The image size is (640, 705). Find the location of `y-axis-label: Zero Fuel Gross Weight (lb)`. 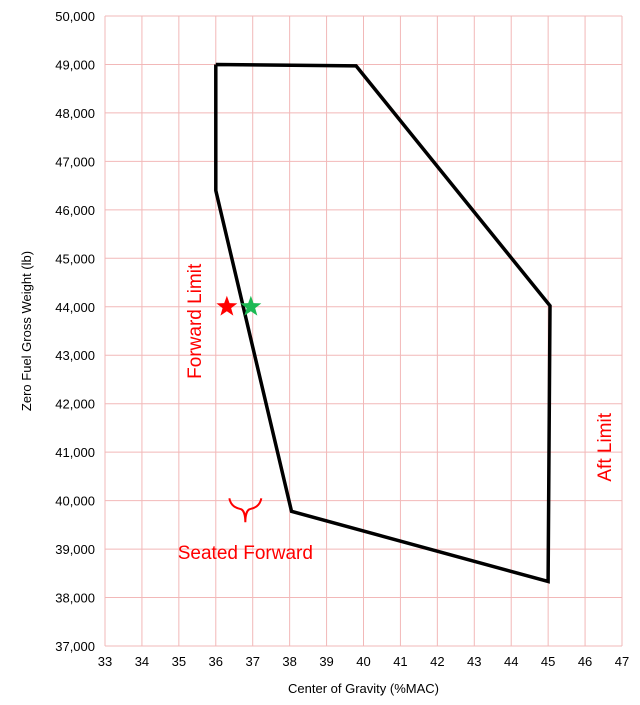

y-axis-label: Zero Fuel Gross Weight (lb) is located at coordinates (26, 331).